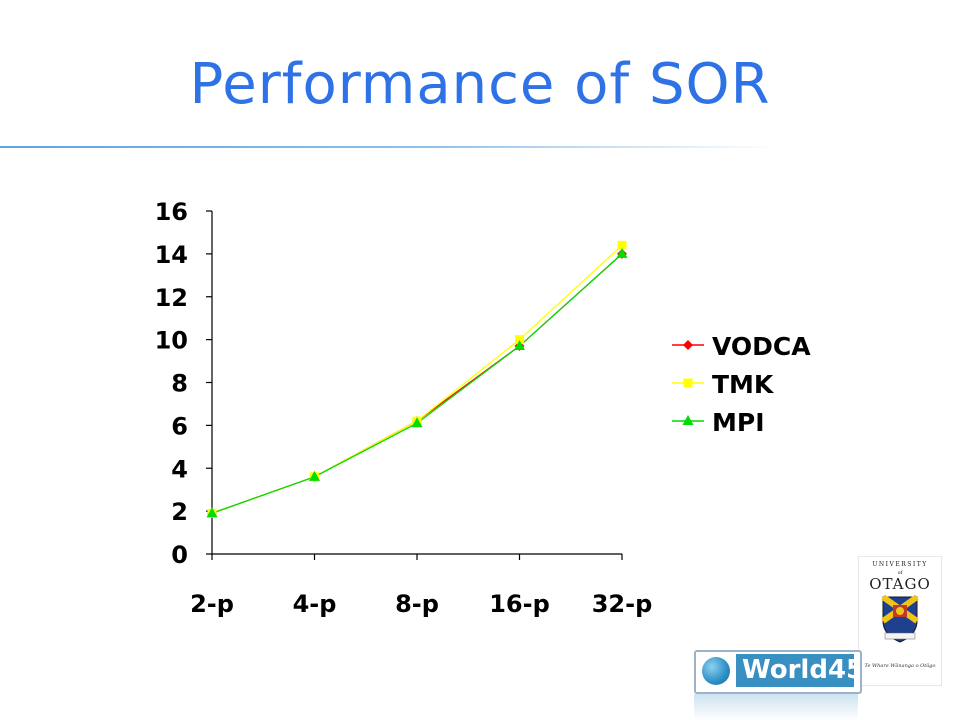  I want to click on otago-of-word: of, so click(900, 573).